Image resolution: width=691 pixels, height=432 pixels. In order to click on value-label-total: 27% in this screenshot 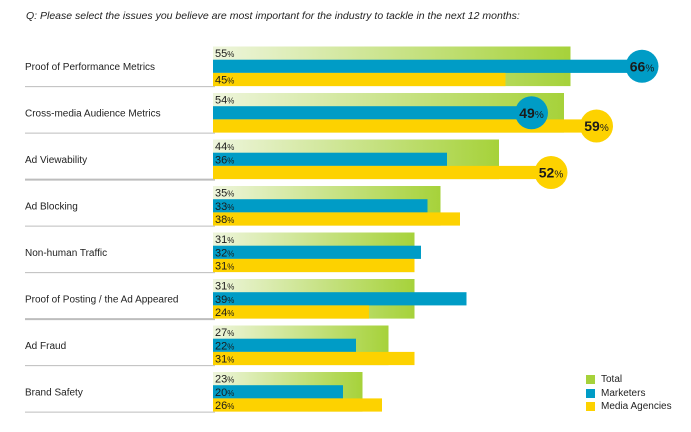, I will do `click(224, 333)`.